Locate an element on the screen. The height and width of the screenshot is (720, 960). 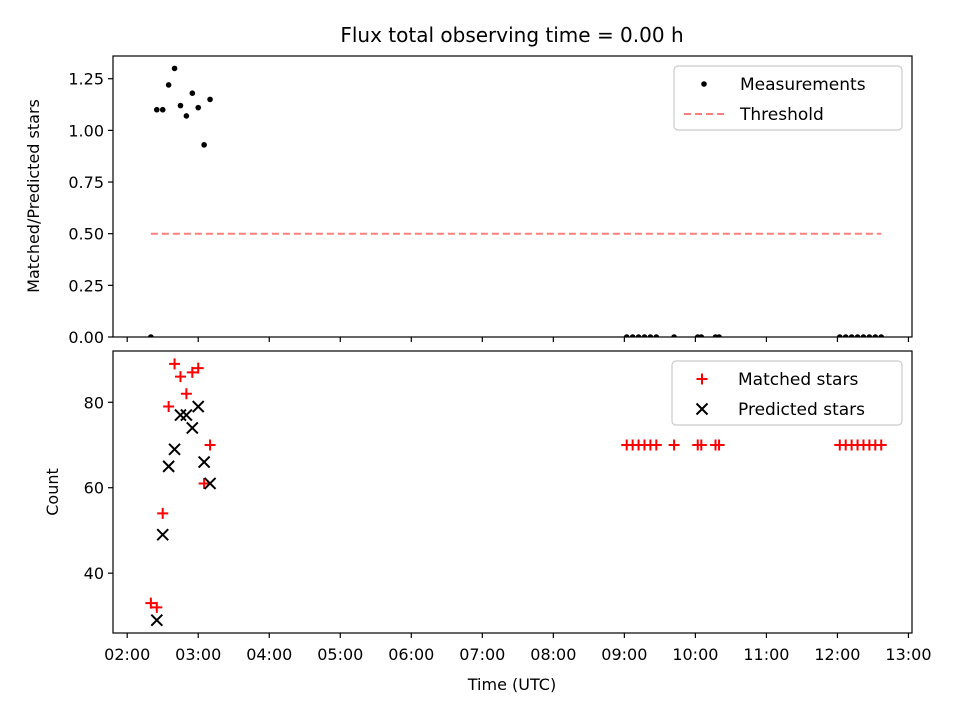
legend-label: Threshold is located at coordinates (781, 115).